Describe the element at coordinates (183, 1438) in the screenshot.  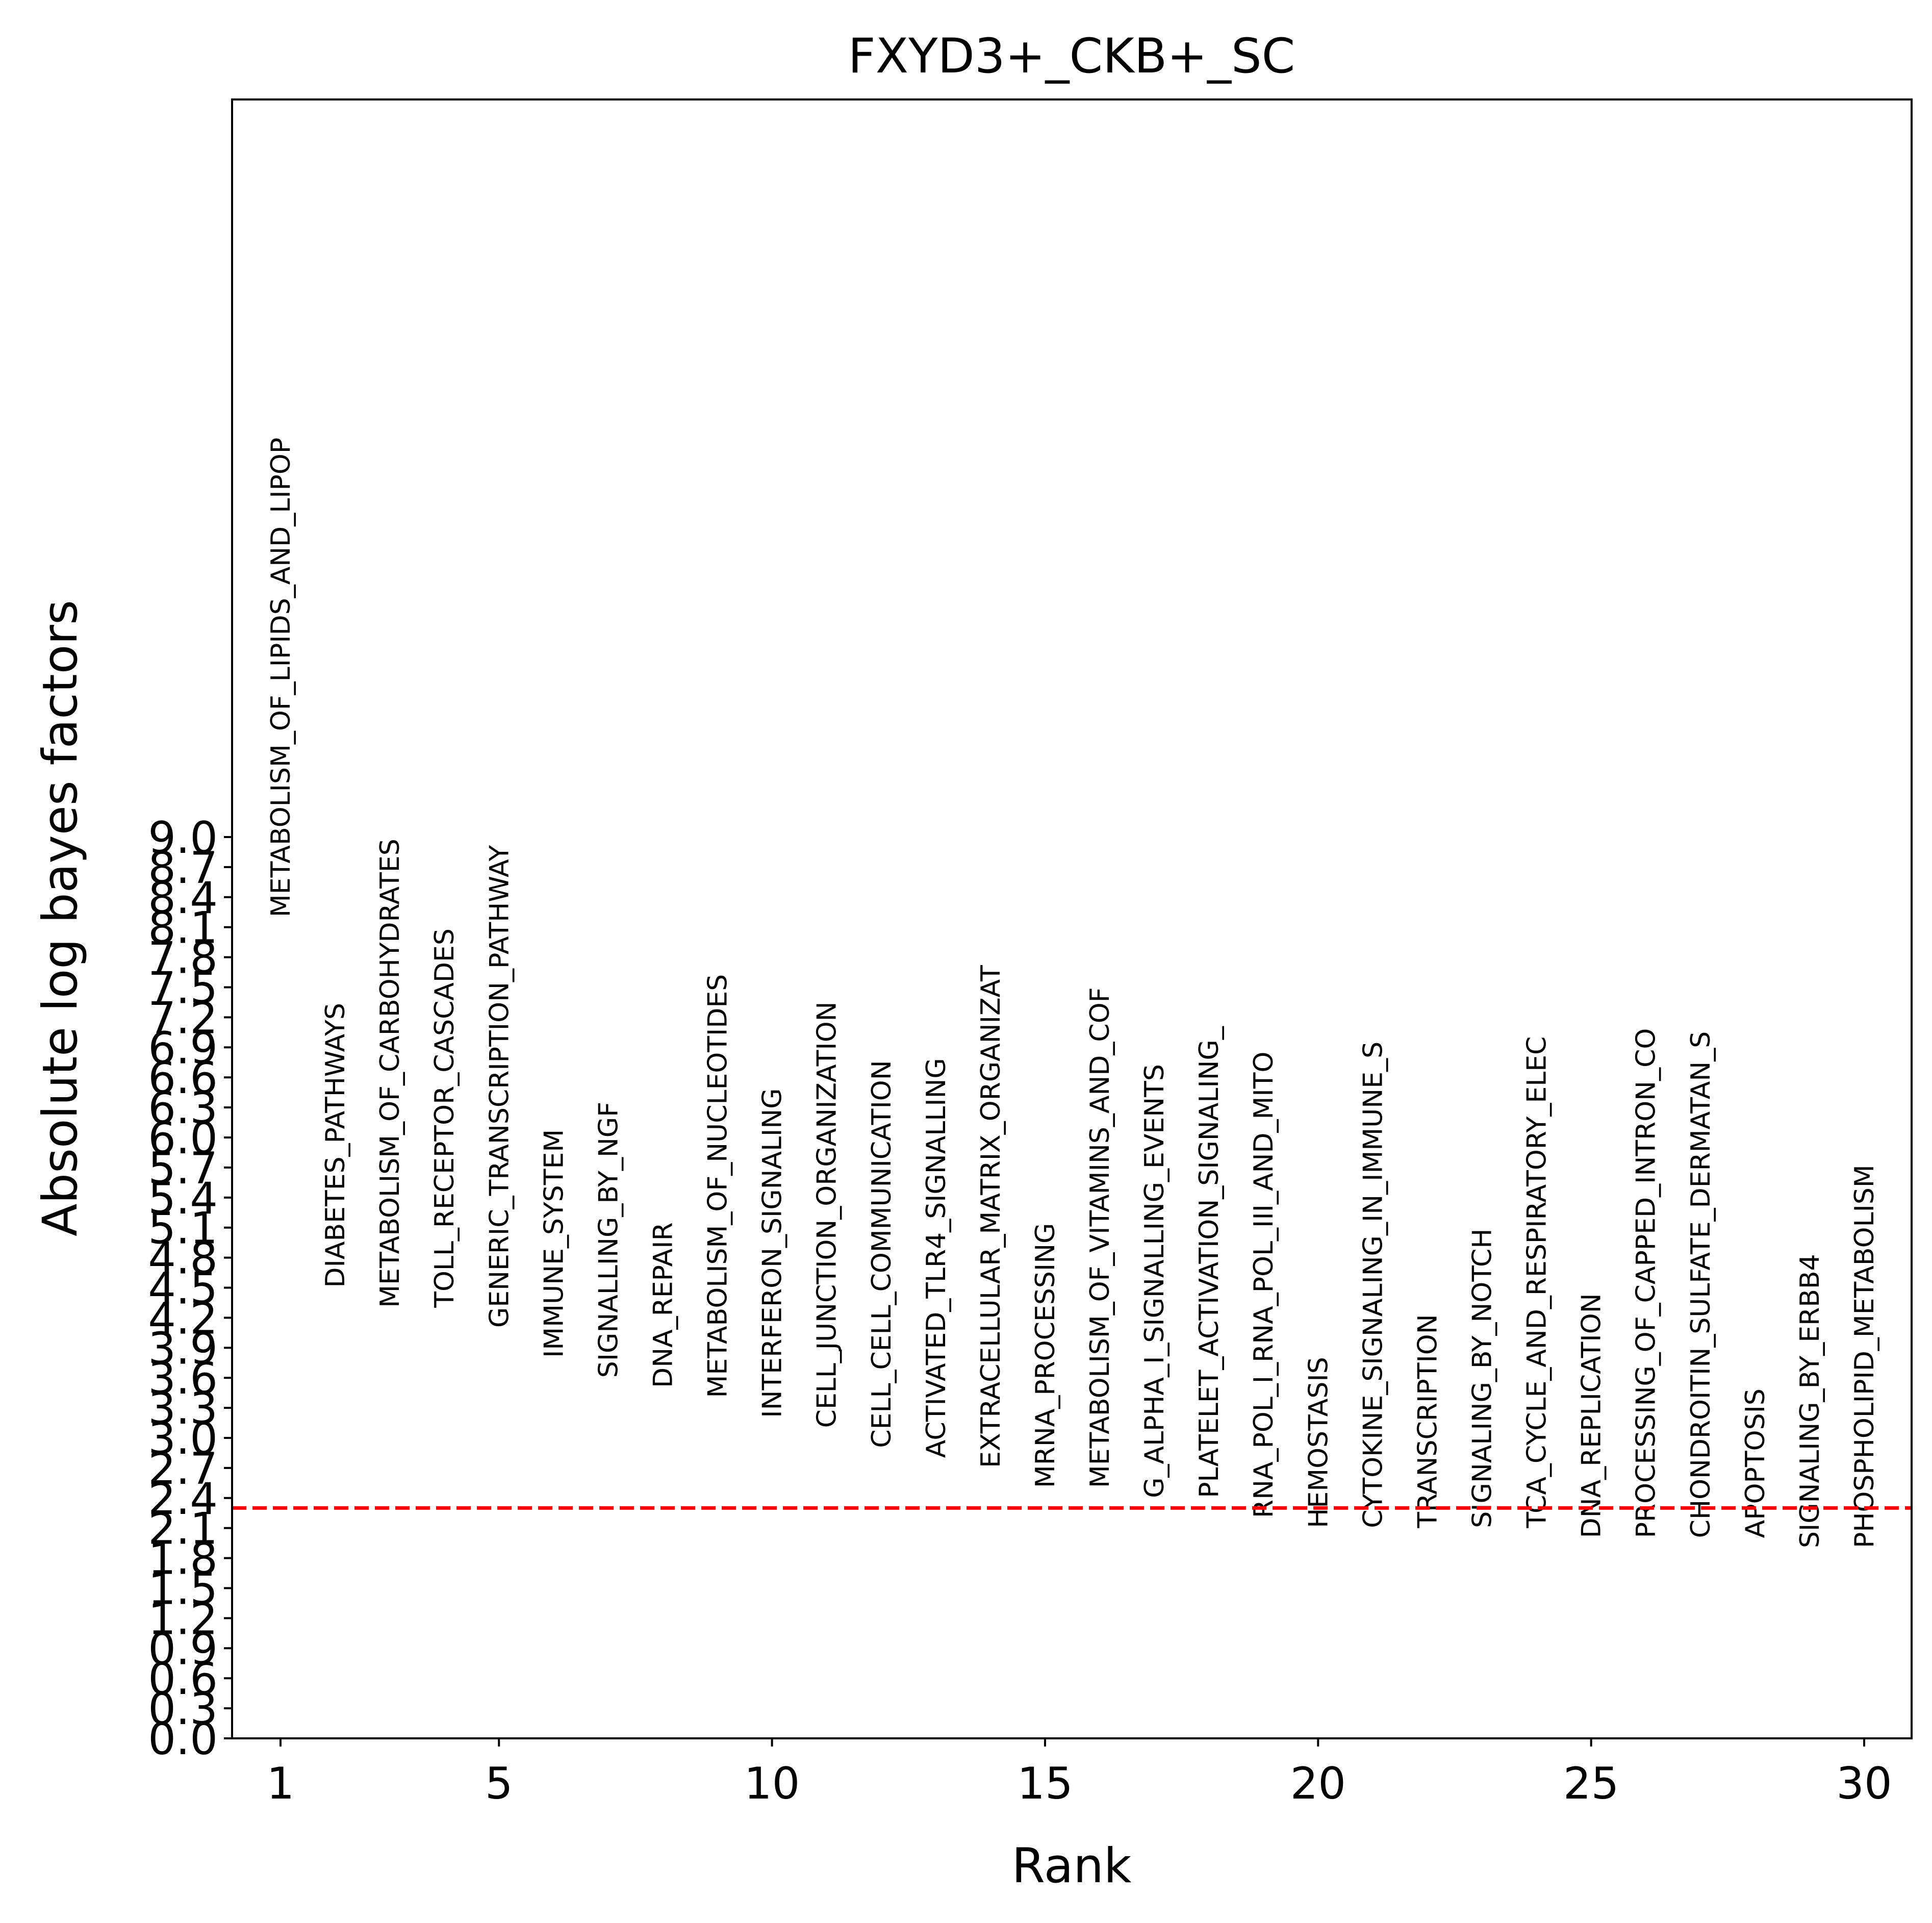
I see `y-tick-label: 3.0` at that location.